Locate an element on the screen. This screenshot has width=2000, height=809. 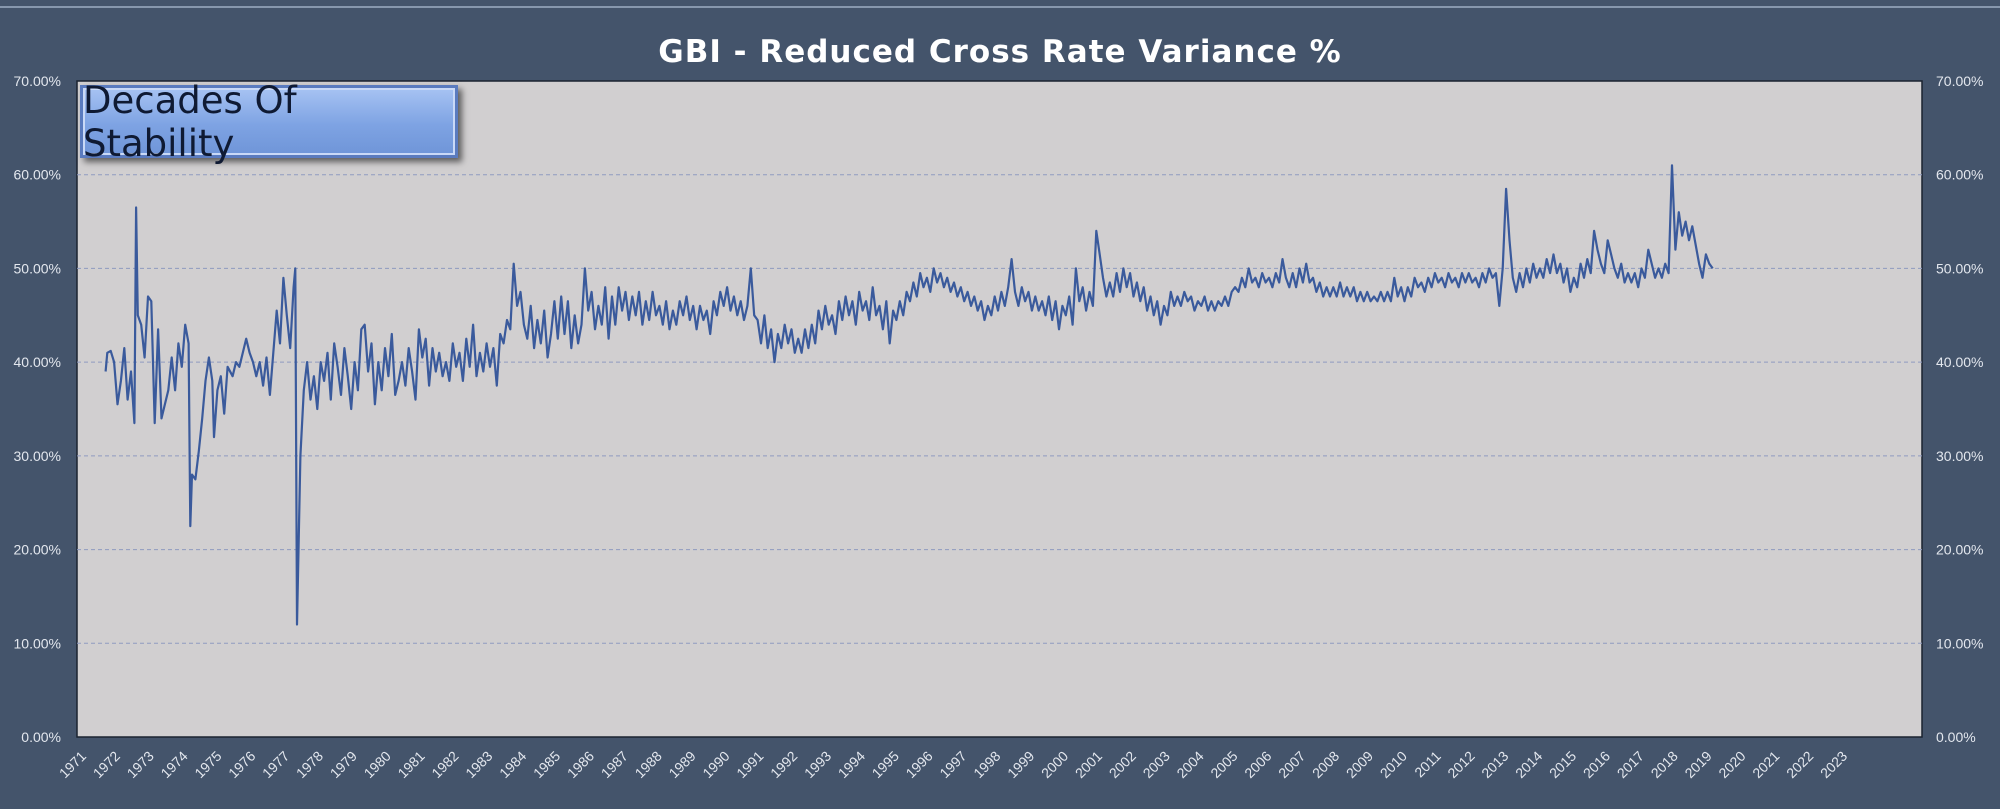
x-tick-label: 1984 is located at coordinates (512, 764).